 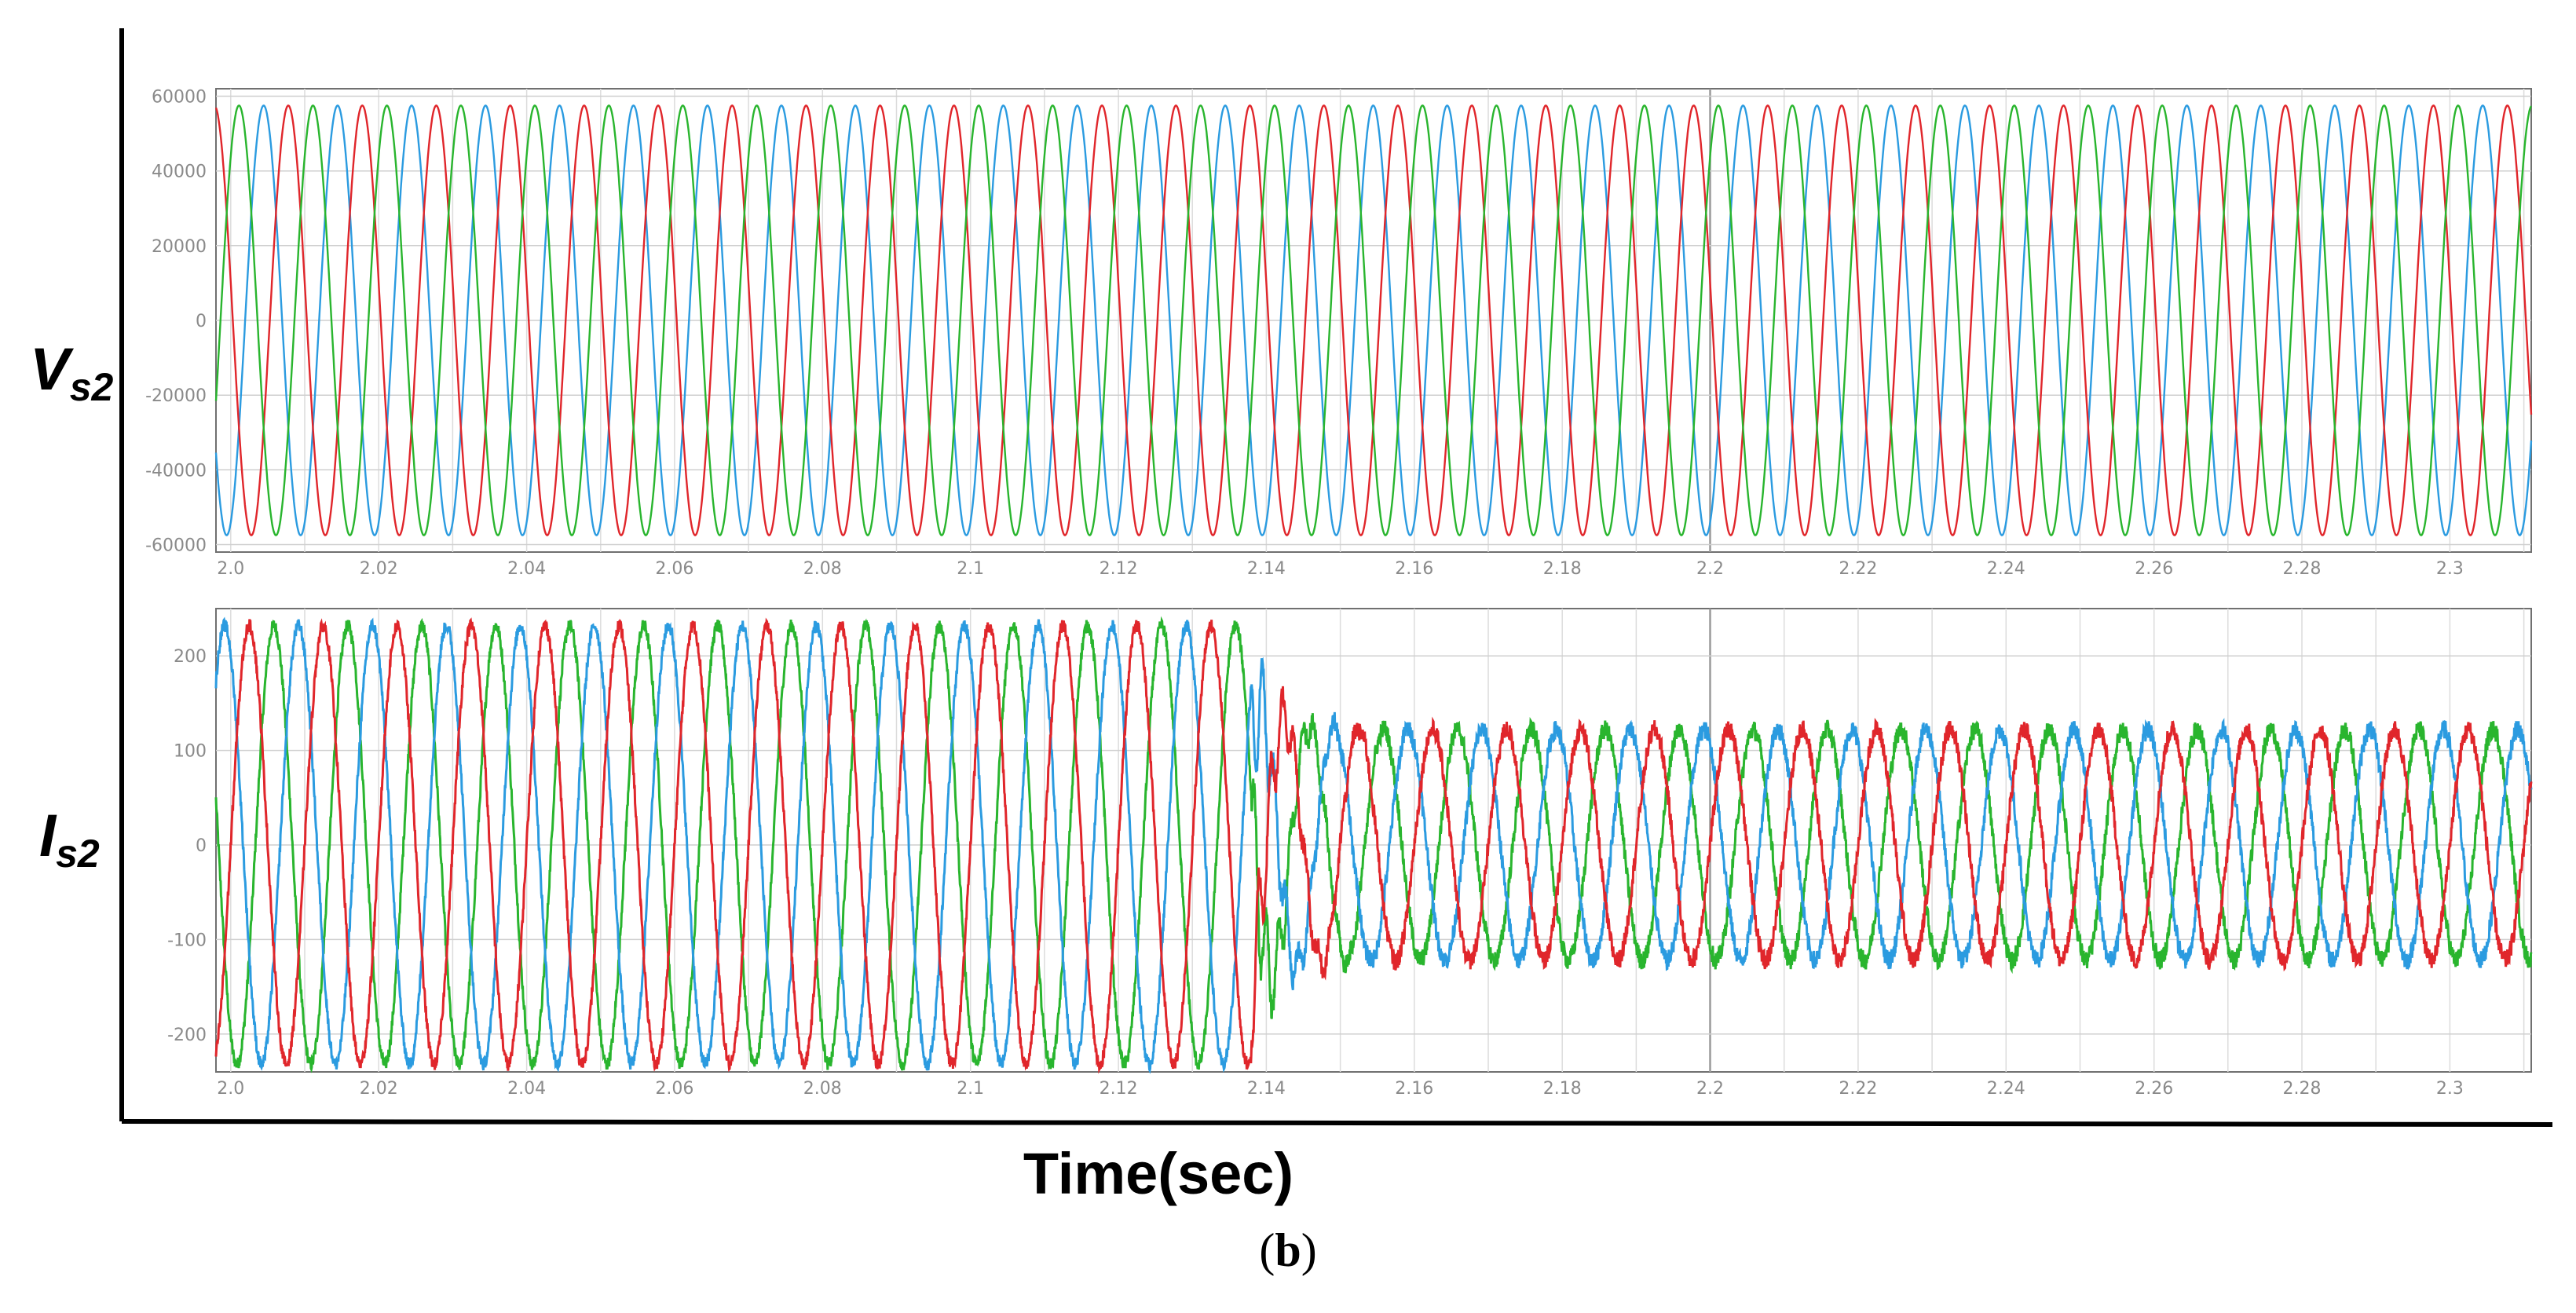 I want to click on current-x-tick-label: 2.22, so click(x=1858, y=1089).